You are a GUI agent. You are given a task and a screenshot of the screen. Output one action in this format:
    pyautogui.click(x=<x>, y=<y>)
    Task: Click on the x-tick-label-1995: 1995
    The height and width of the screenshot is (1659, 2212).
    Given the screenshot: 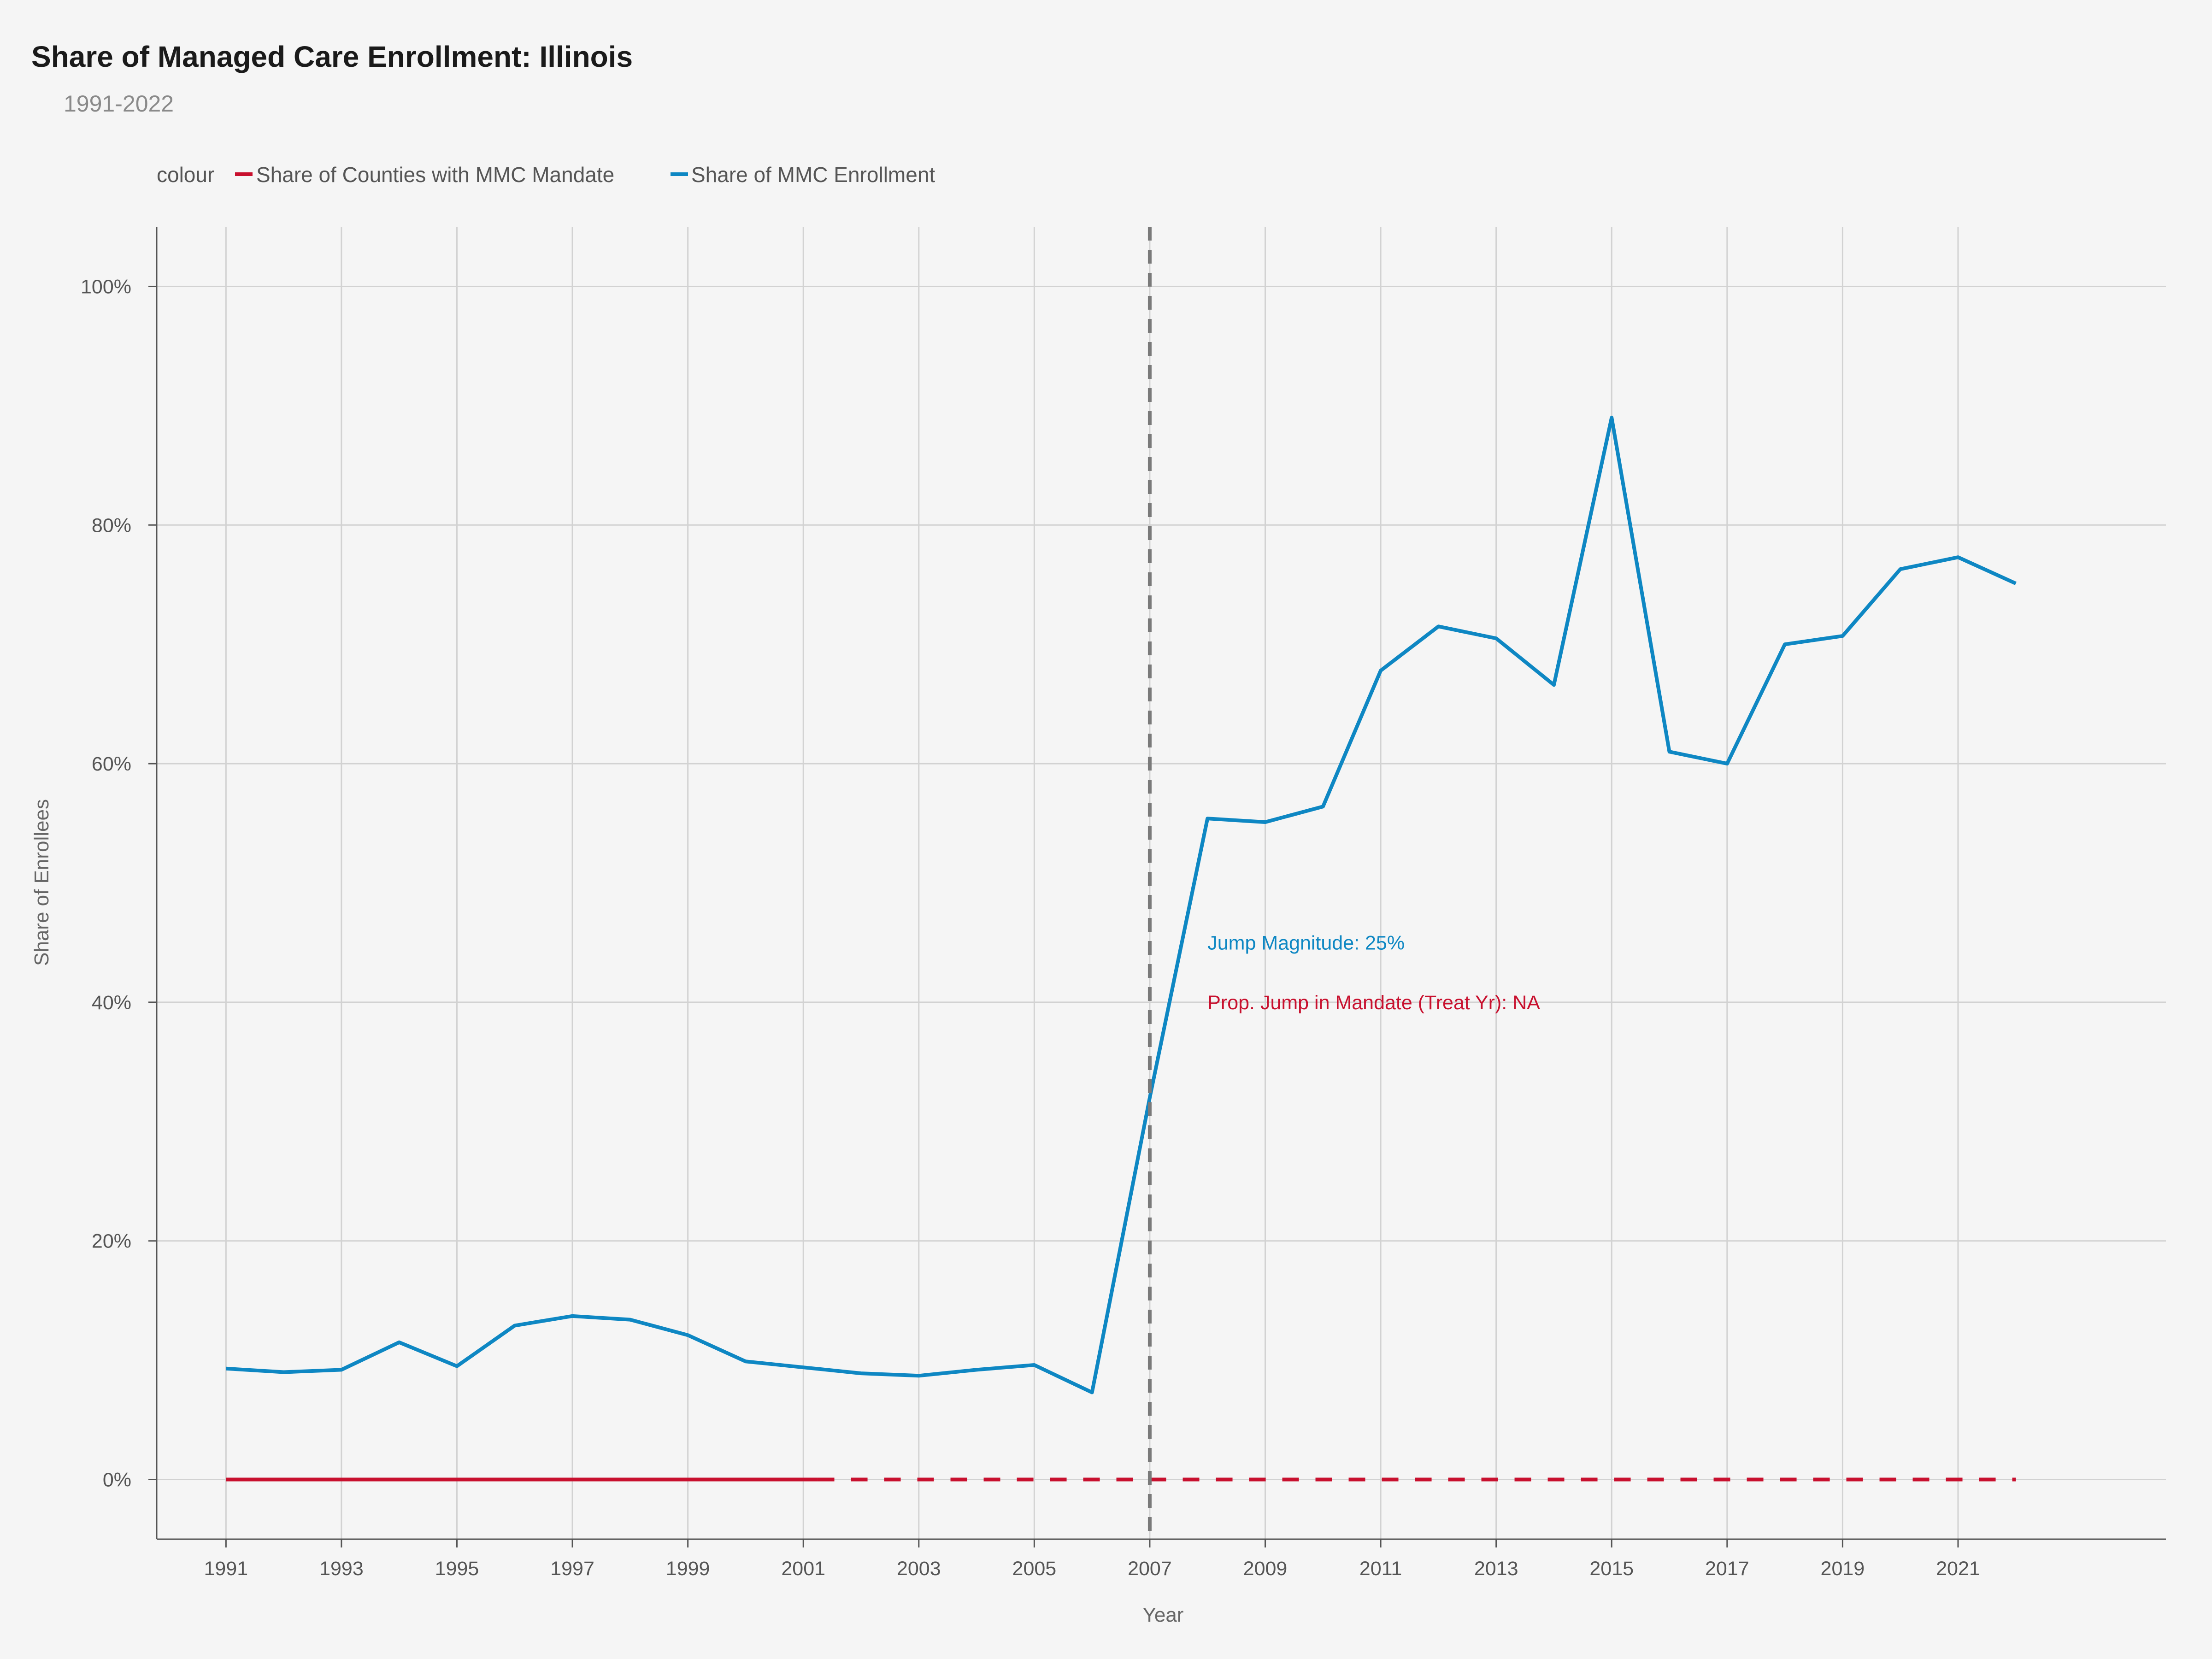 What is the action you would take?
    pyautogui.click(x=457, y=1569)
    